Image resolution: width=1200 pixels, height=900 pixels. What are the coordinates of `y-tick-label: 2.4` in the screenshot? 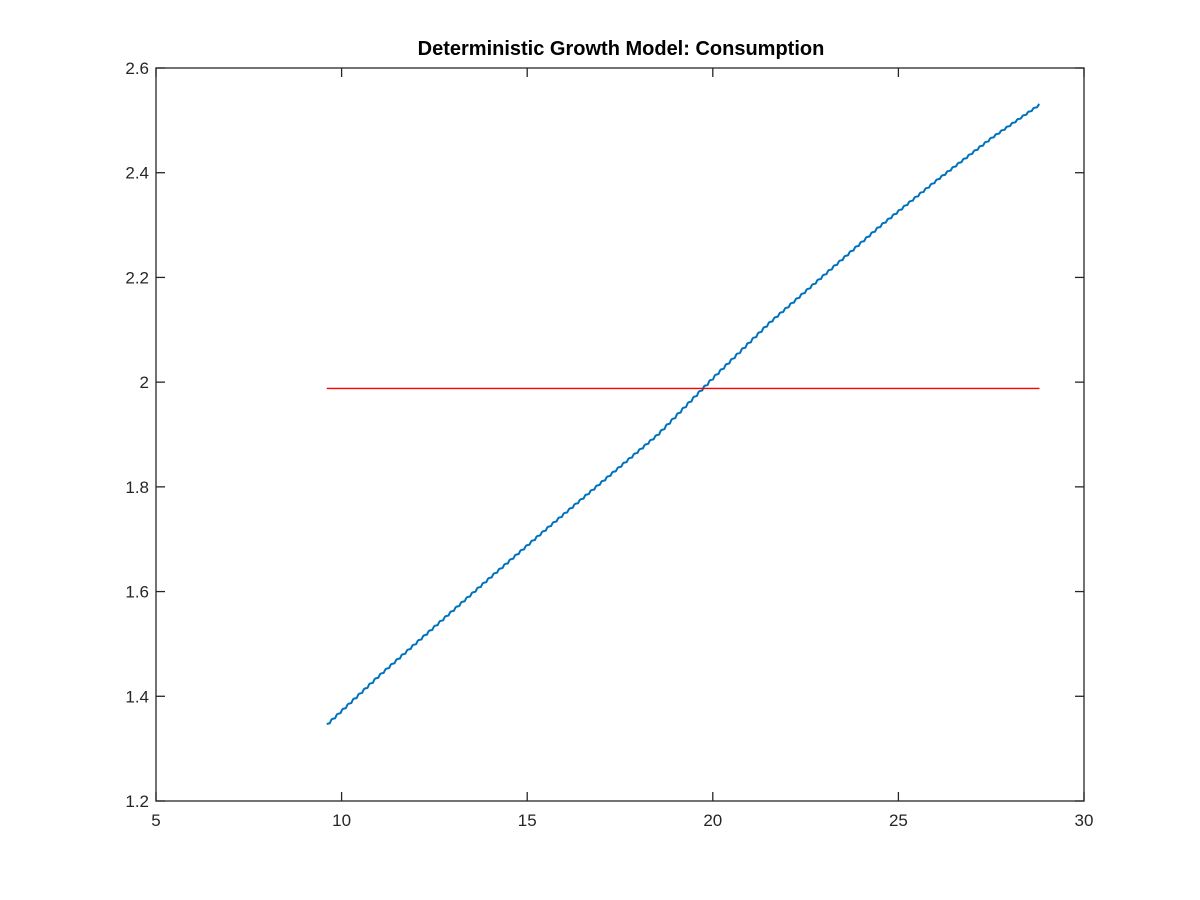 It's located at (137, 173).